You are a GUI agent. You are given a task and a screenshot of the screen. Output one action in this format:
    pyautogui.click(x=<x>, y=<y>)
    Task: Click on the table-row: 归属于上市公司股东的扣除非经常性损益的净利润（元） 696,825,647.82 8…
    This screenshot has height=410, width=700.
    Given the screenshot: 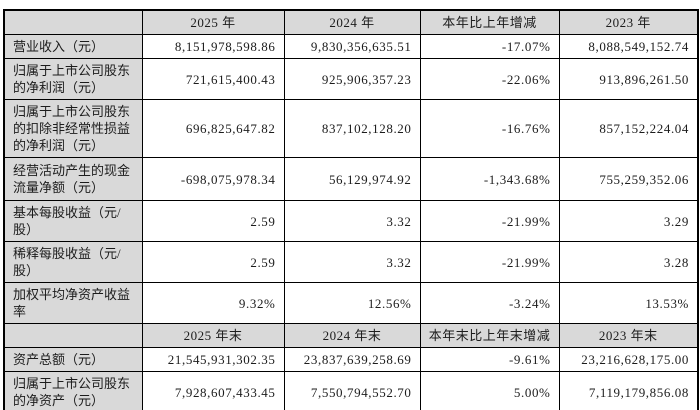 What is the action you would take?
    pyautogui.click(x=351, y=128)
    